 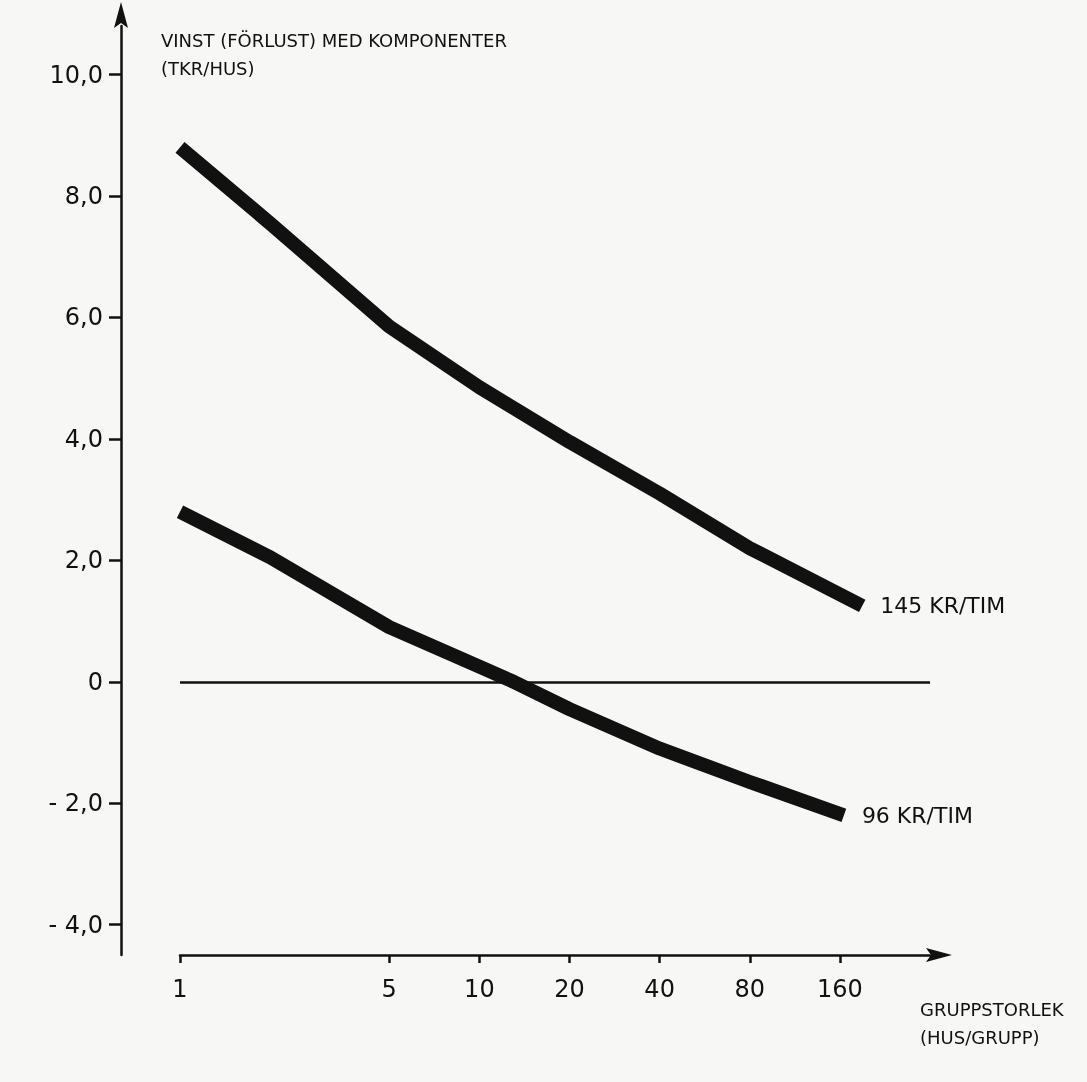 I want to click on x-tick-label: 1, so click(x=180, y=989).